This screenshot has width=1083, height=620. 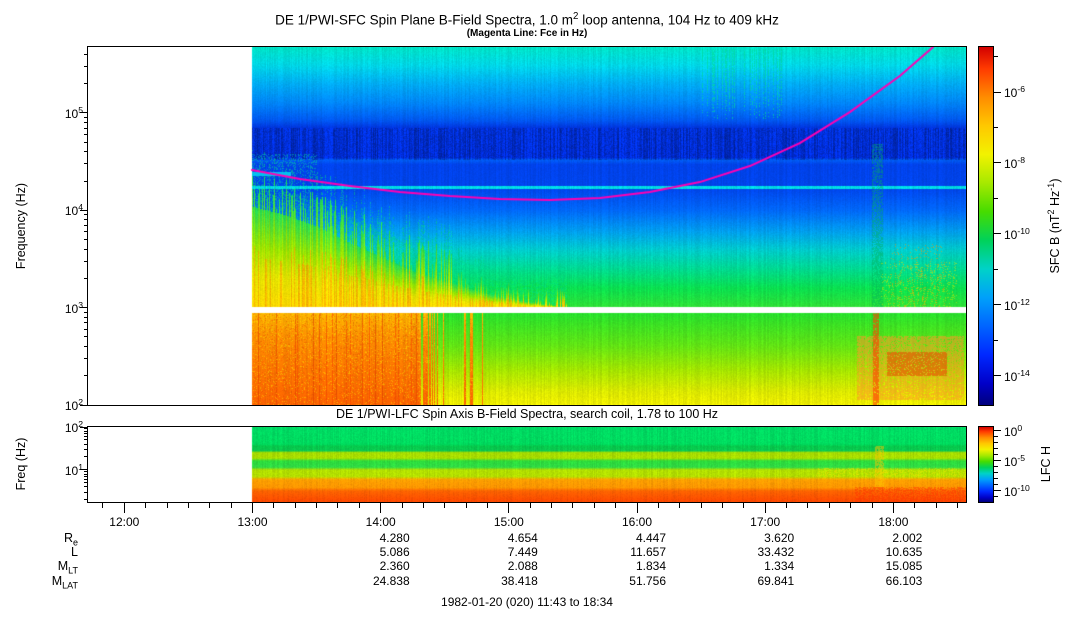 What do you see at coordinates (765, 522) in the screenshot?
I see `time-tick-label: 17:00` at bounding box center [765, 522].